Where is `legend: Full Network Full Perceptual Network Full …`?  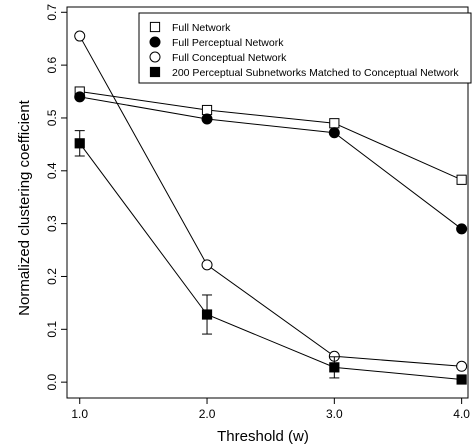
legend: Full Network Full Perceptual Network Full … is located at coordinates (305, 48).